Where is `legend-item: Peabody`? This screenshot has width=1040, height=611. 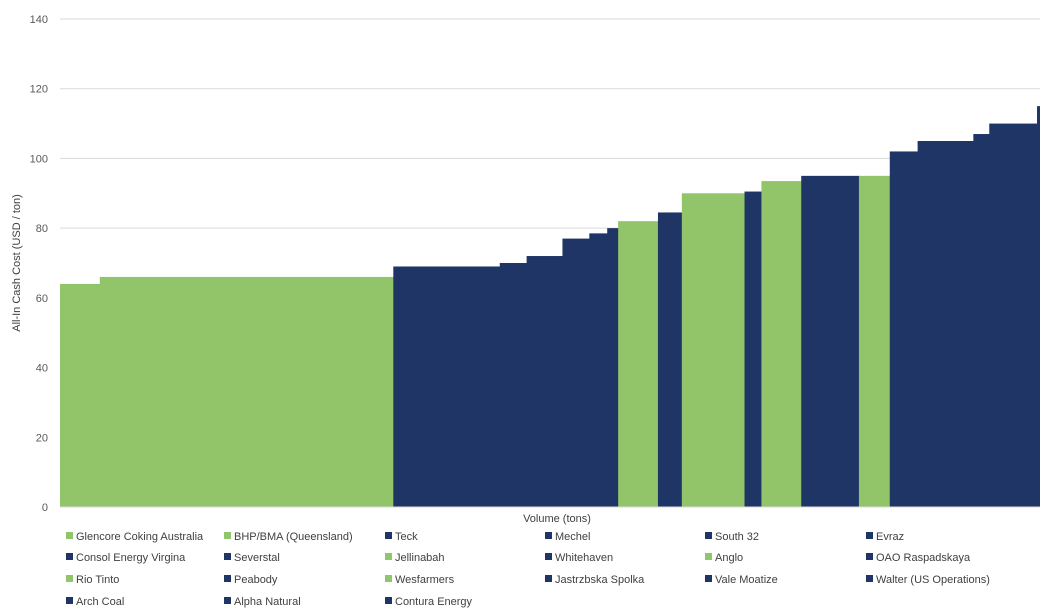
legend-item: Peabody is located at coordinates (251, 580).